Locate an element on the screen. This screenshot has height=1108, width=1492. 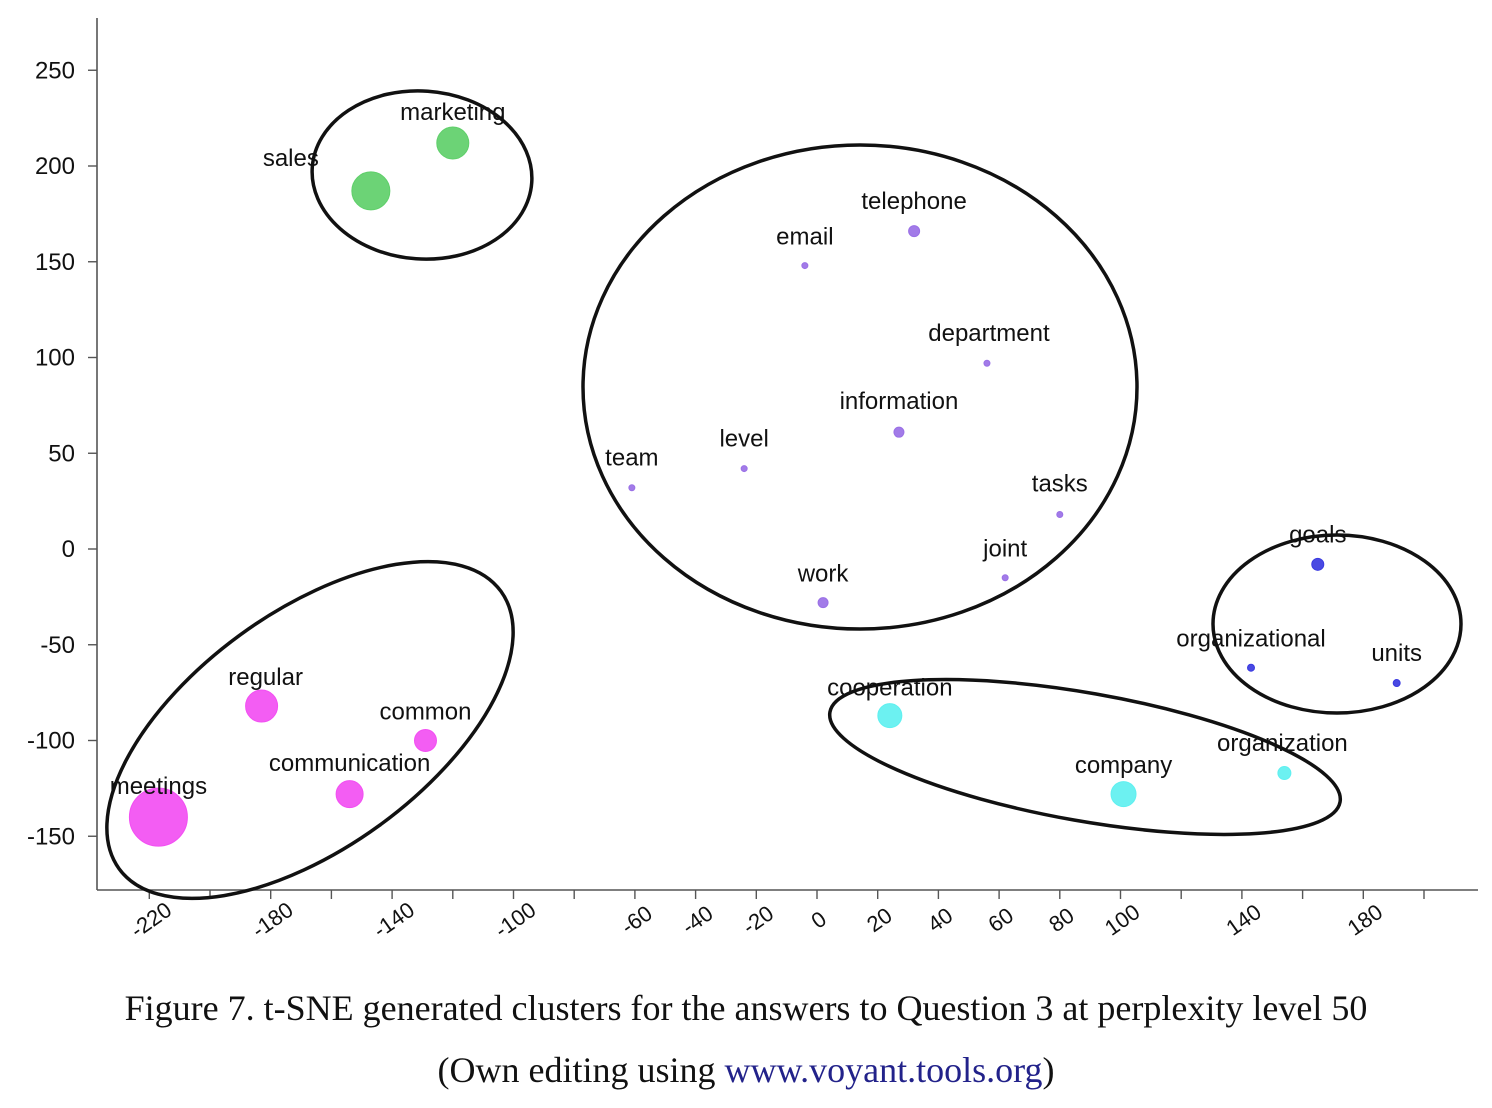
voyant-tools-link: www.voyant.tools.org is located at coordinates (883, 1070).